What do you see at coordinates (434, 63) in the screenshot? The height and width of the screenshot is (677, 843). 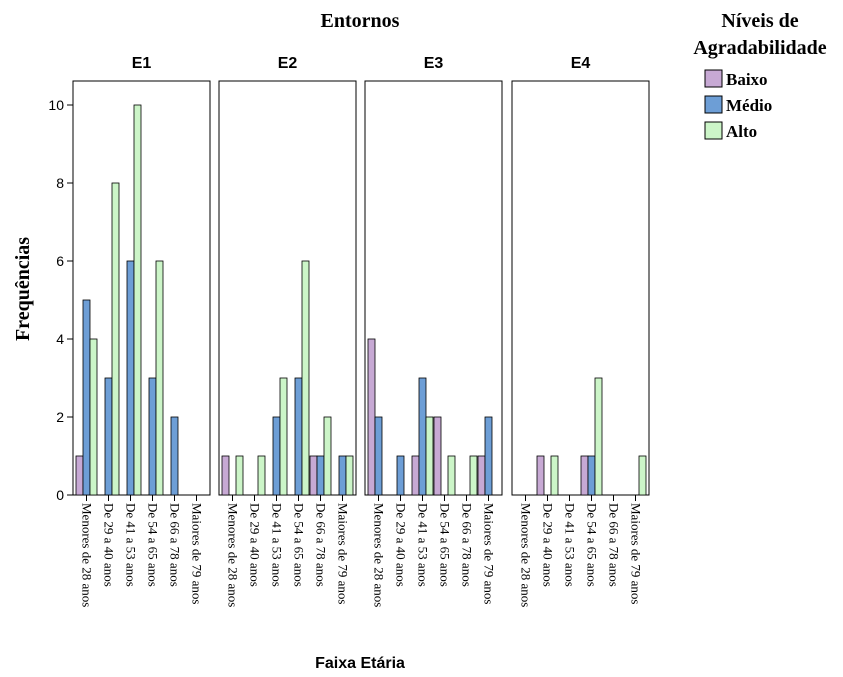 I see `panel-title-e3: E3` at bounding box center [434, 63].